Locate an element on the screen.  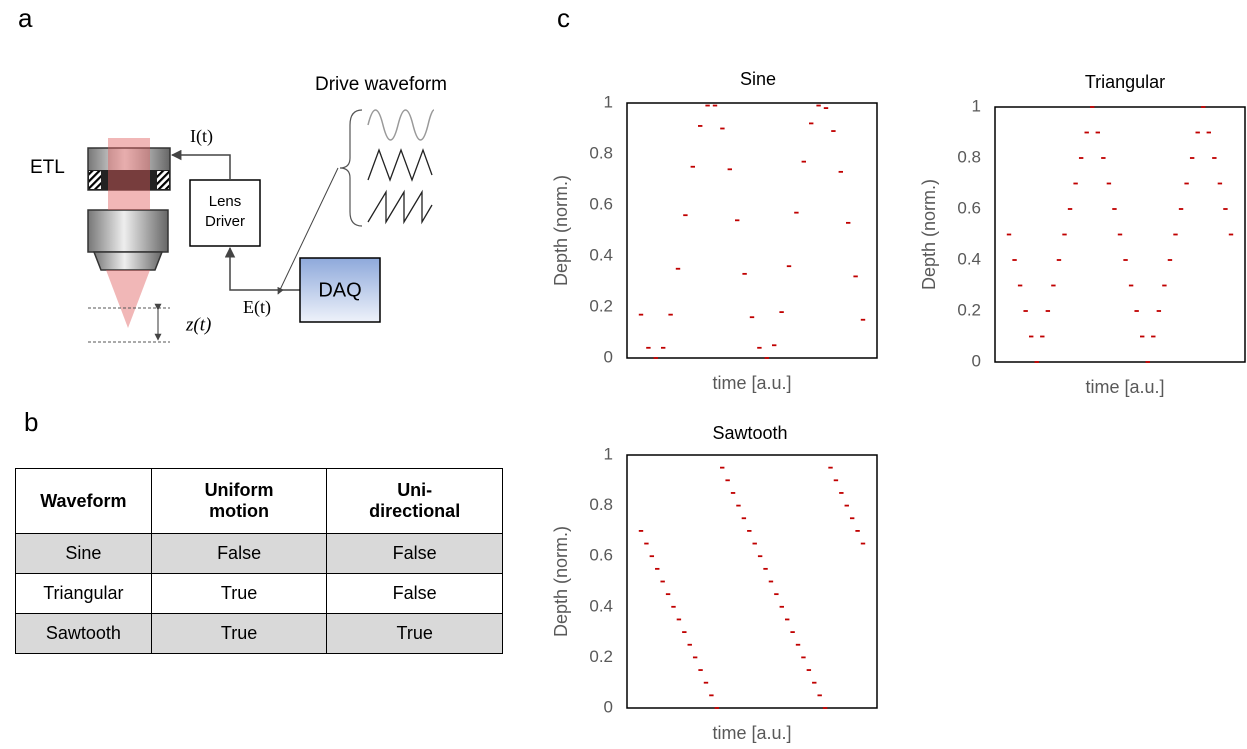
header-cell: Uni-directional is located at coordinates (414, 501).